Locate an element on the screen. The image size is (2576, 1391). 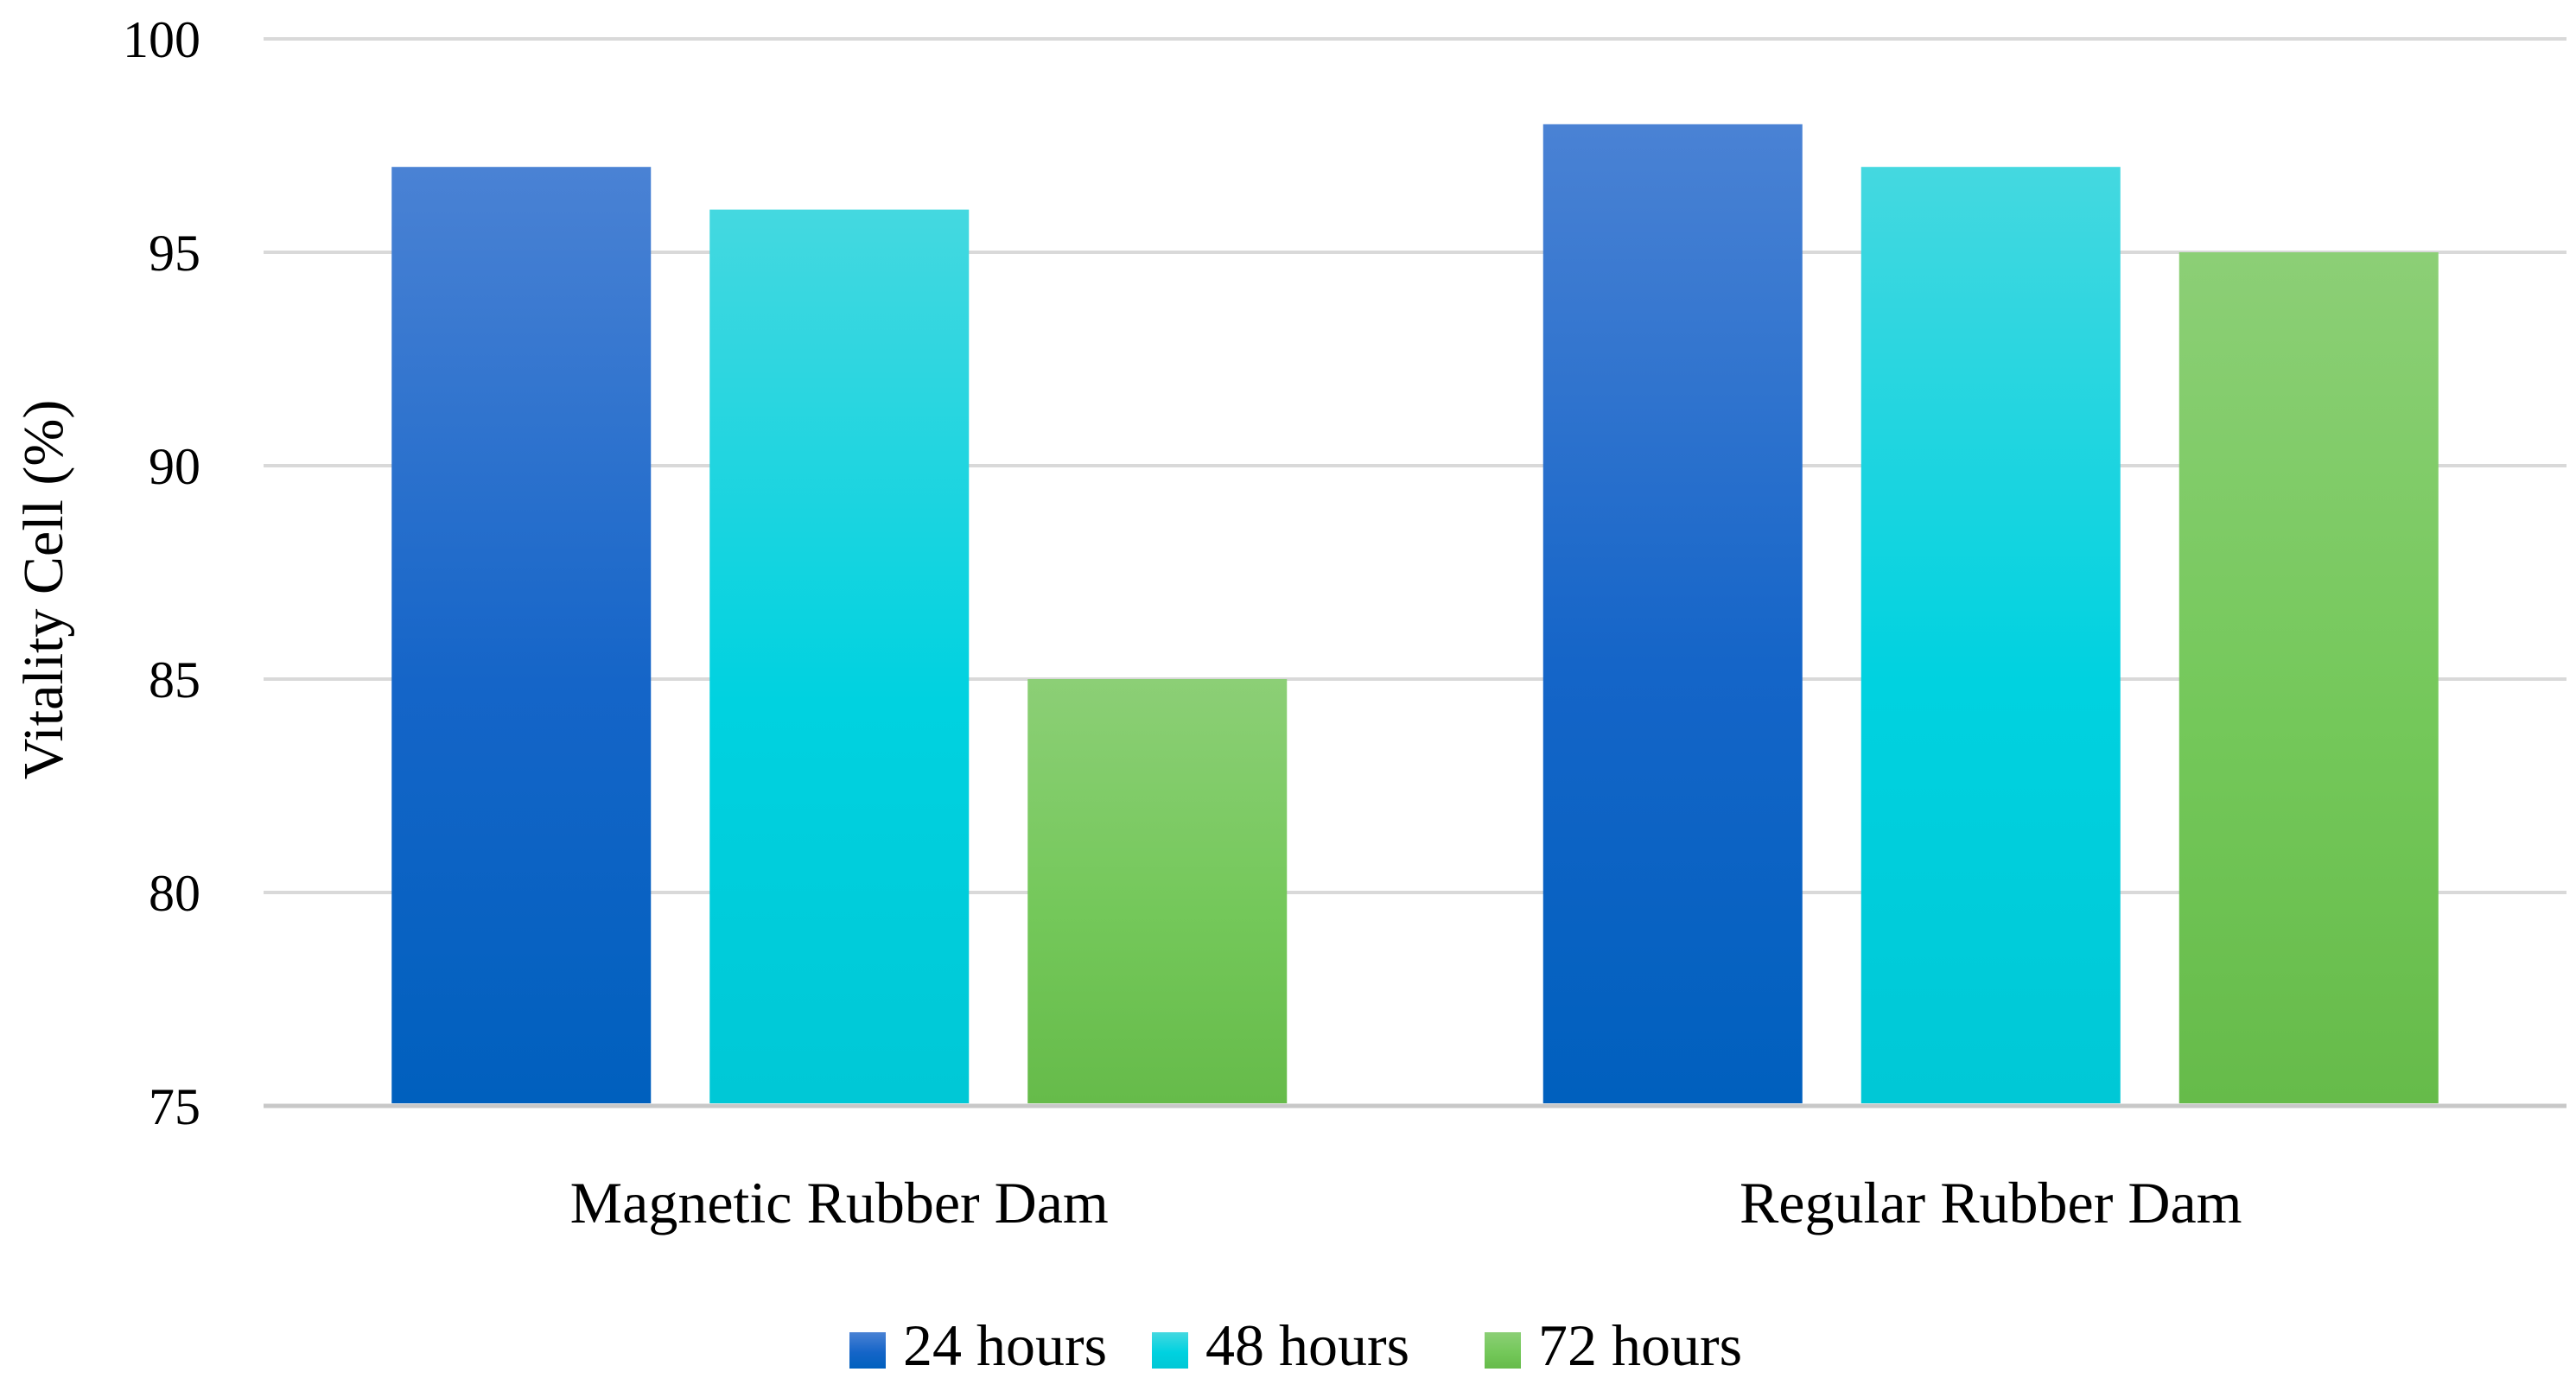
y-tick-label: 90 is located at coordinates (175, 466).